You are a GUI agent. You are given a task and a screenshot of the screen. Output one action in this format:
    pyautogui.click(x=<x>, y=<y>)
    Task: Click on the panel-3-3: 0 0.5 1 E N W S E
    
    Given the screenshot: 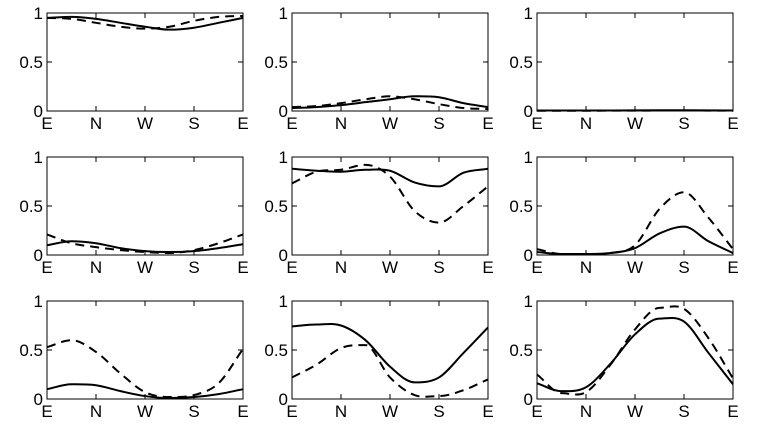 What is the action you would take?
    pyautogui.click(x=623, y=356)
    